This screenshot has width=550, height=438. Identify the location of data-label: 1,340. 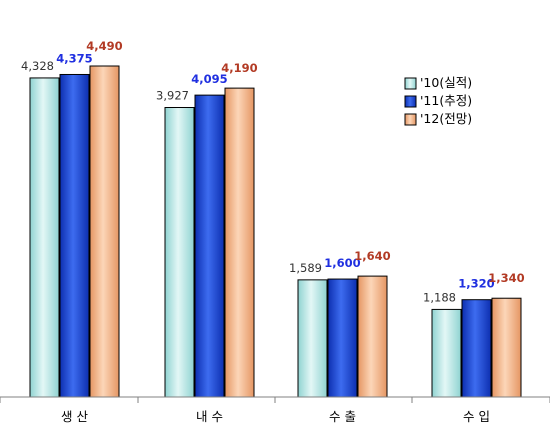
(506, 278).